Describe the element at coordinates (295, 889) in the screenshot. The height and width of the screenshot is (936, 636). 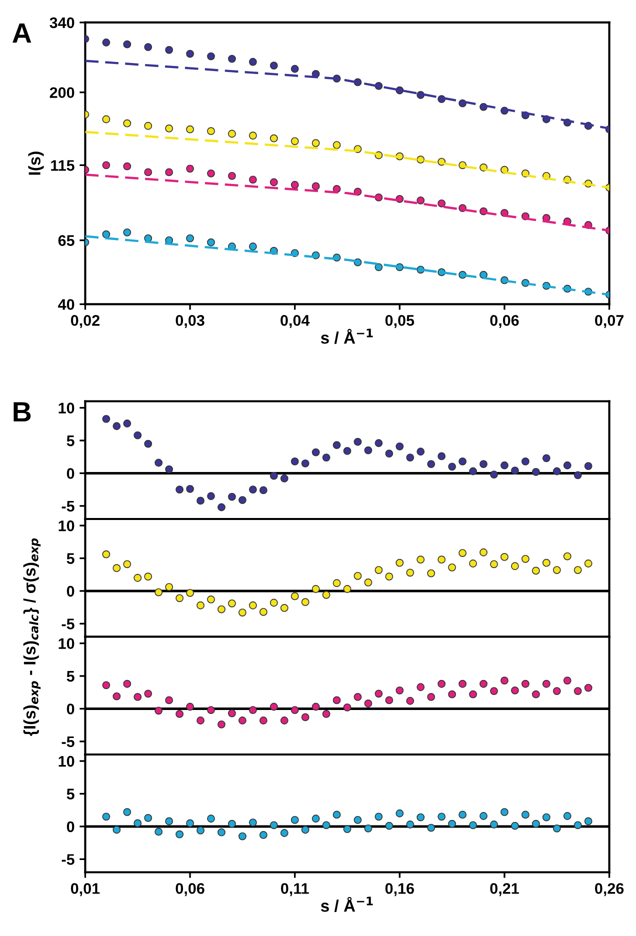
I see `x-tick-label: 0,11` at that location.